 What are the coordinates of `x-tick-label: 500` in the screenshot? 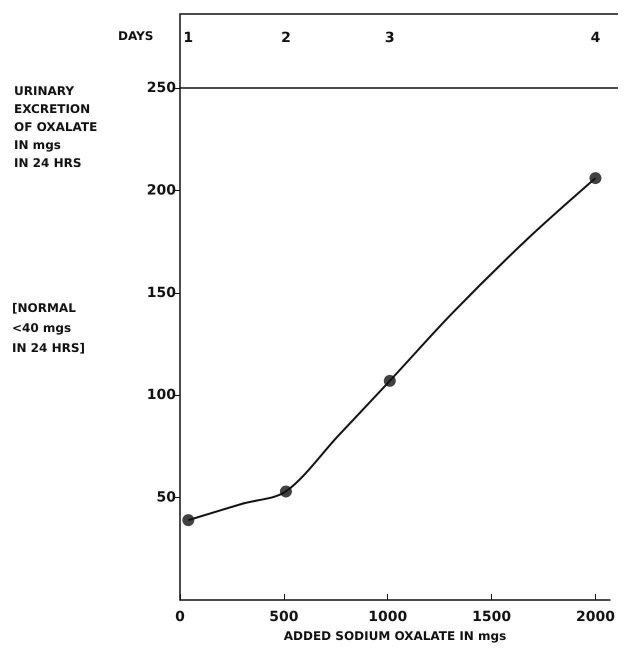 It's located at (284, 617).